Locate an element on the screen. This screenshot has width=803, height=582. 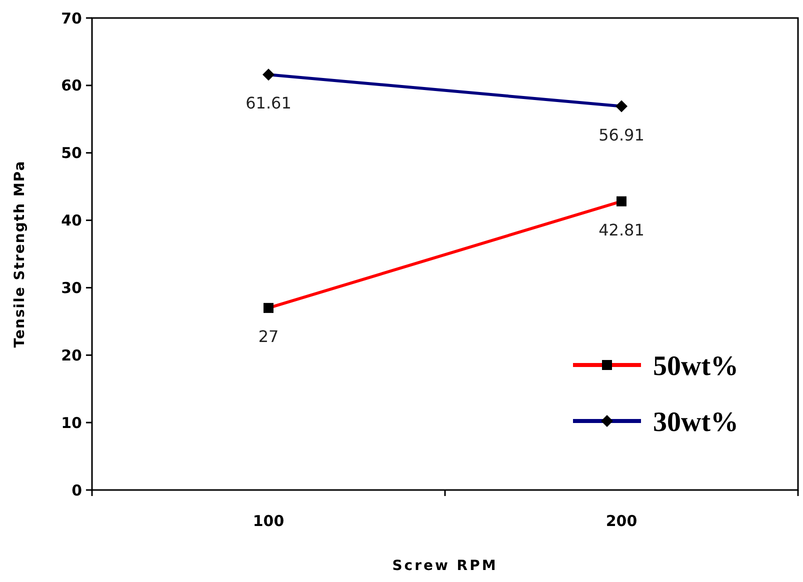
y-tick-label: 70 is located at coordinates (71, 18).